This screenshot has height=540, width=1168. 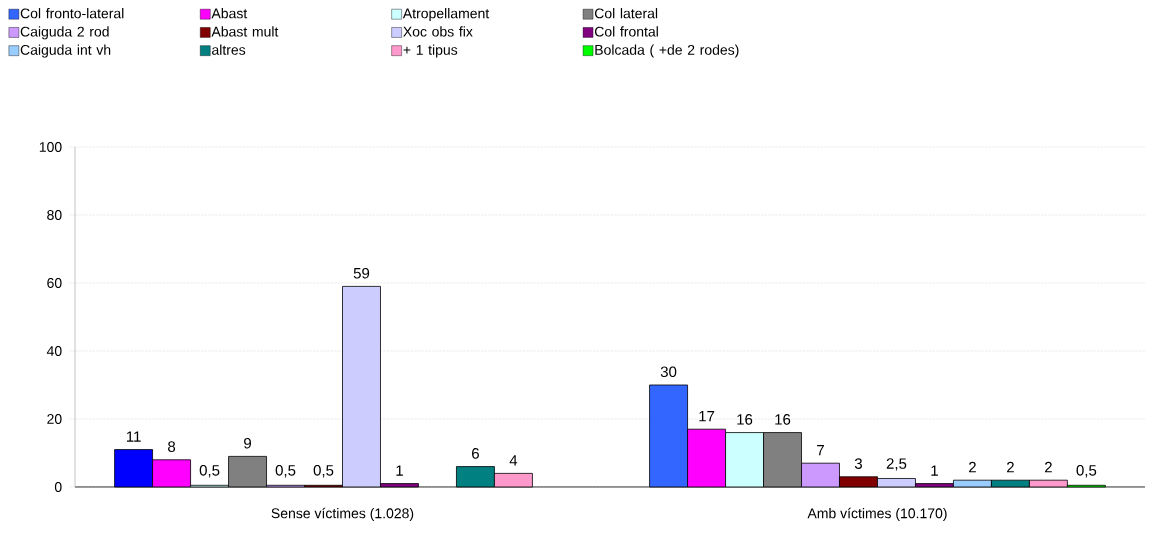 I want to click on y-tick-label: 100, so click(x=50, y=147).